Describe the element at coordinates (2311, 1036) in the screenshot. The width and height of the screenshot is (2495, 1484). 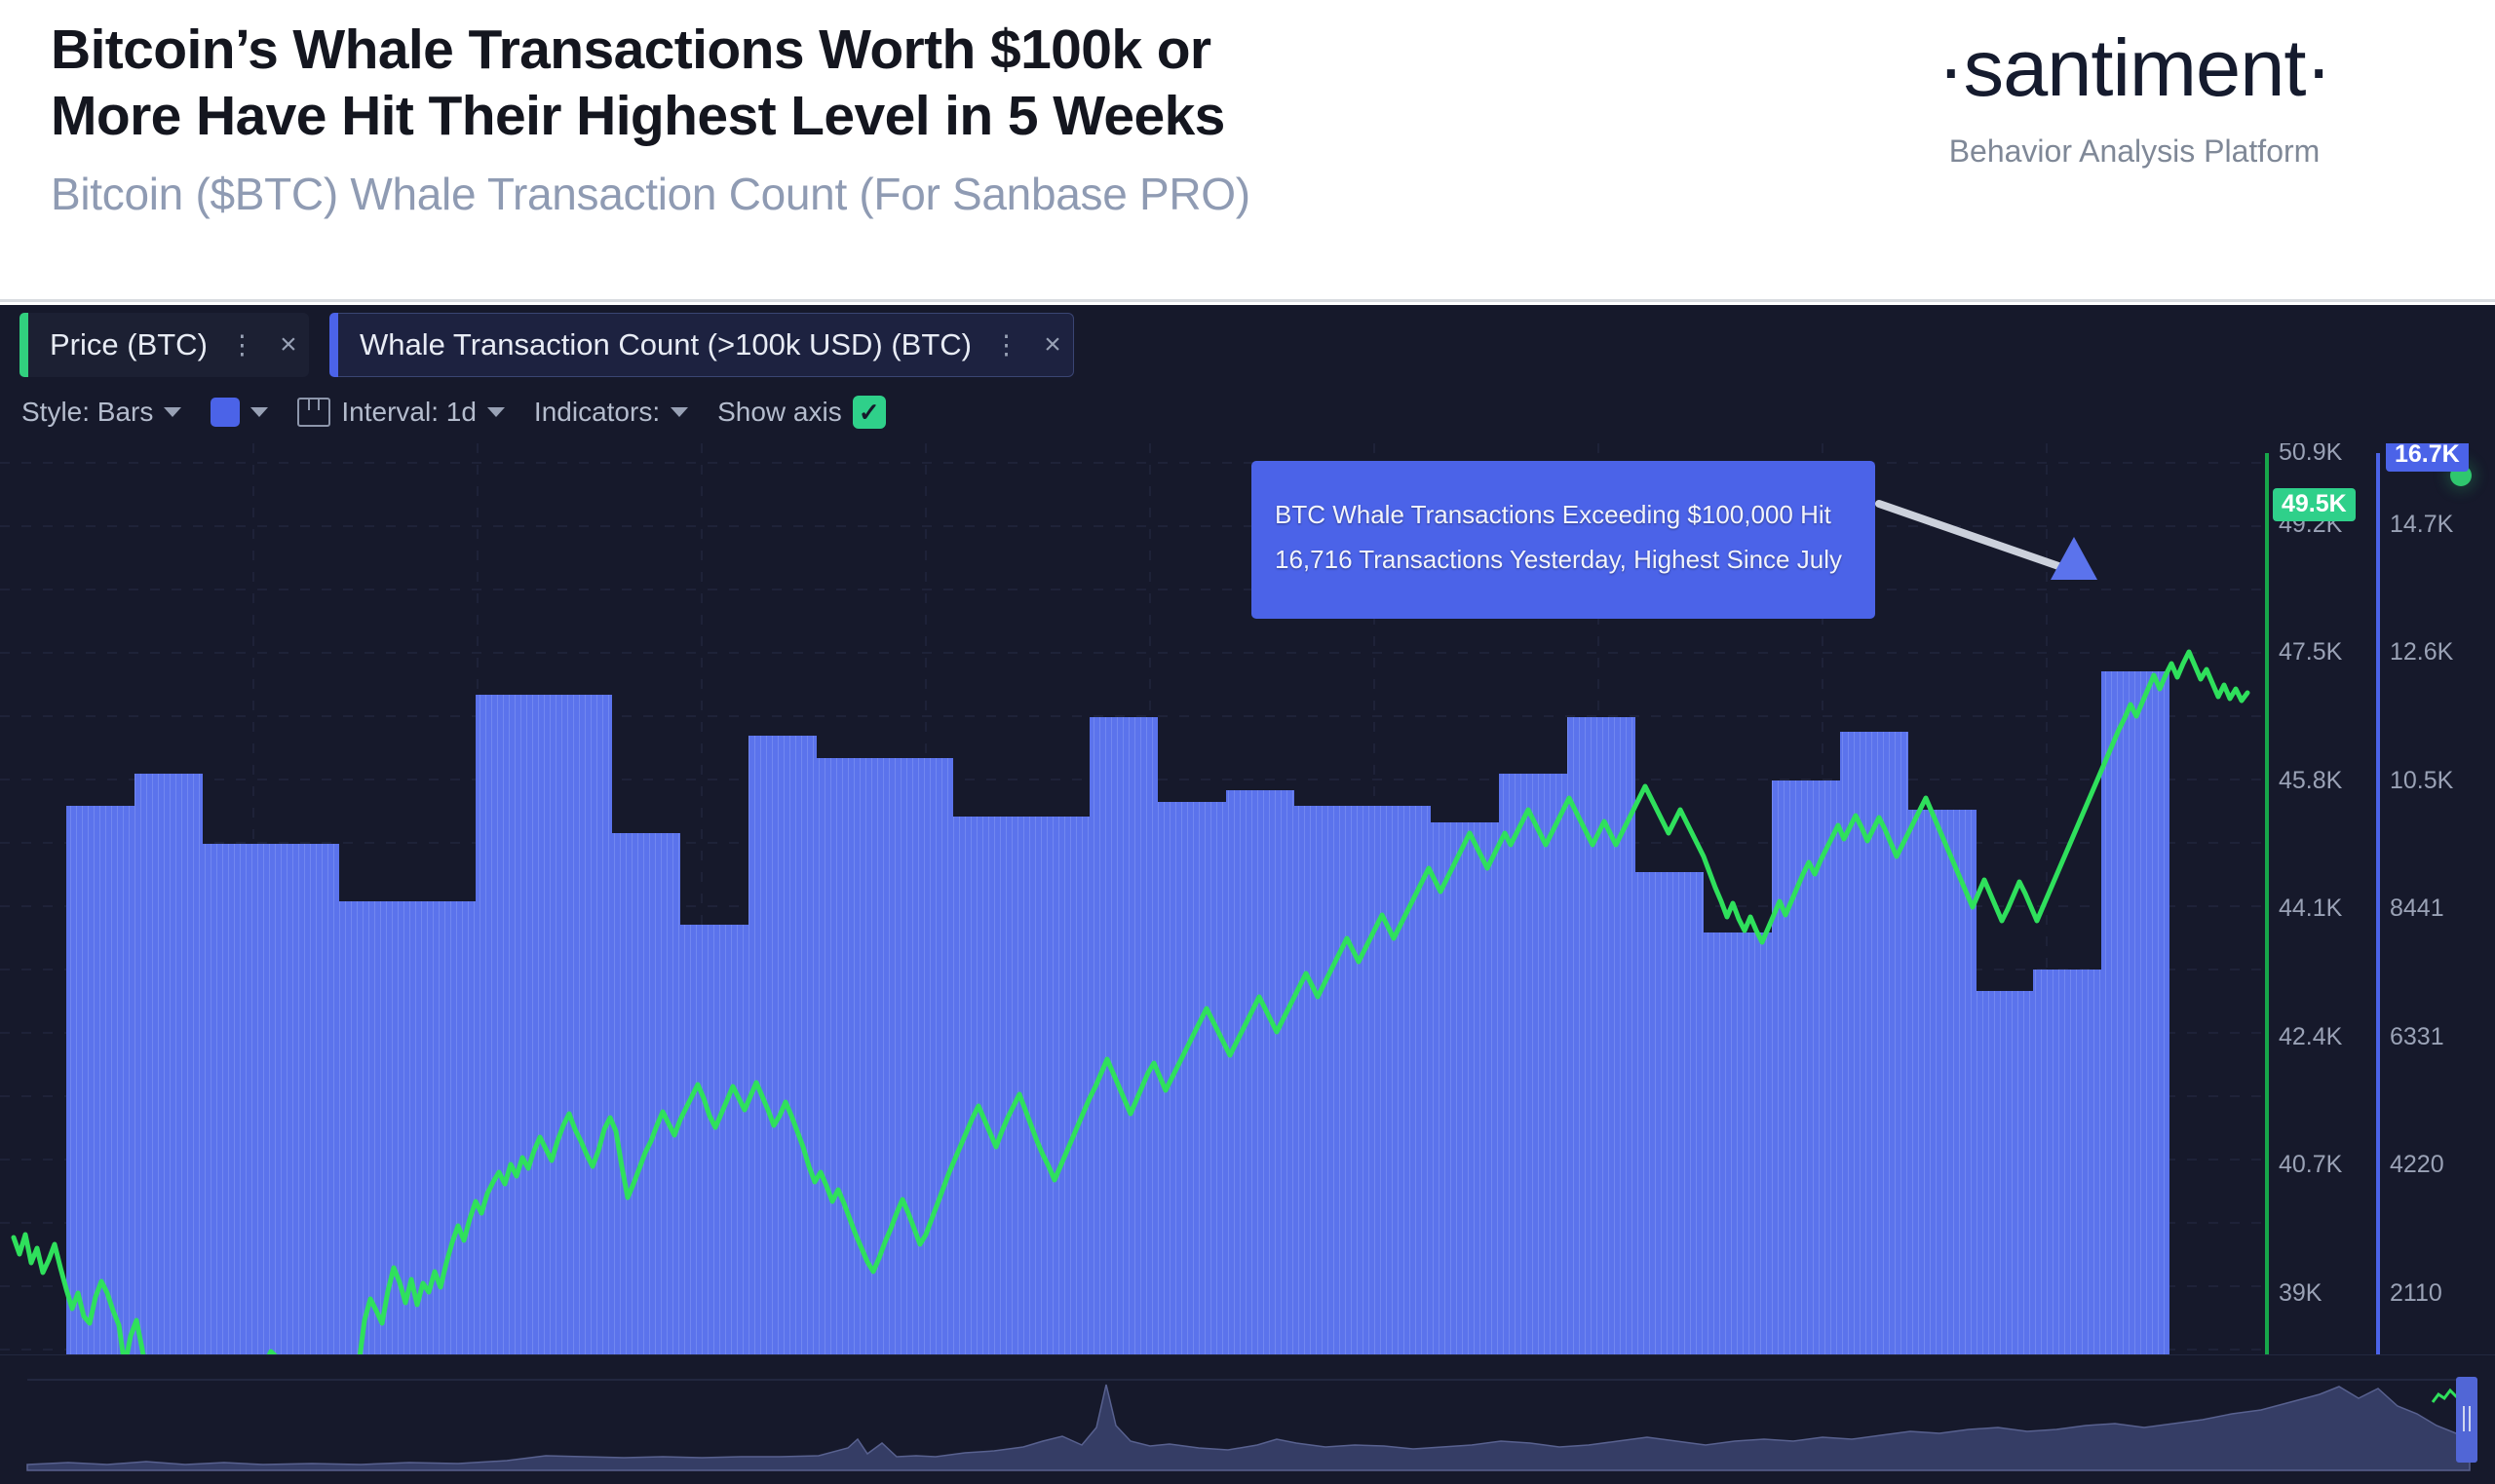
I see `price-axis-tick-5: 42.4K` at that location.